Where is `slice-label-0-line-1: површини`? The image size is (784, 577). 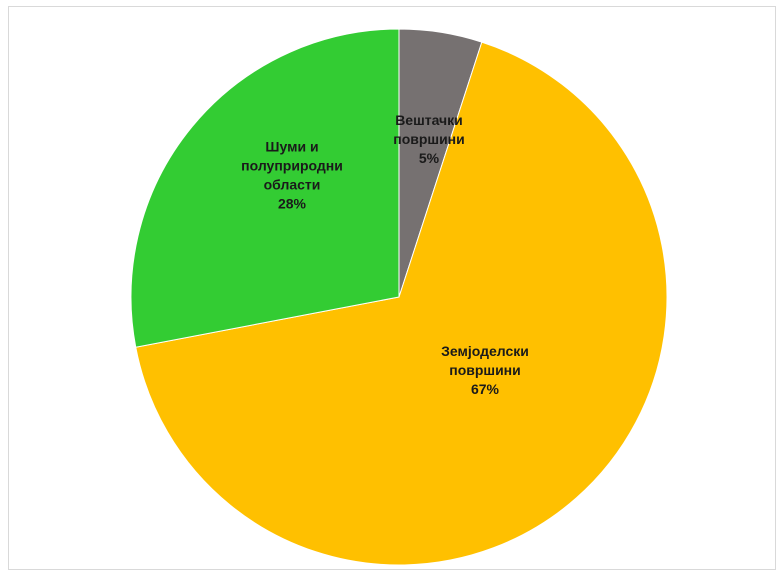
slice-label-0-line-1: површини is located at coordinates (429, 139).